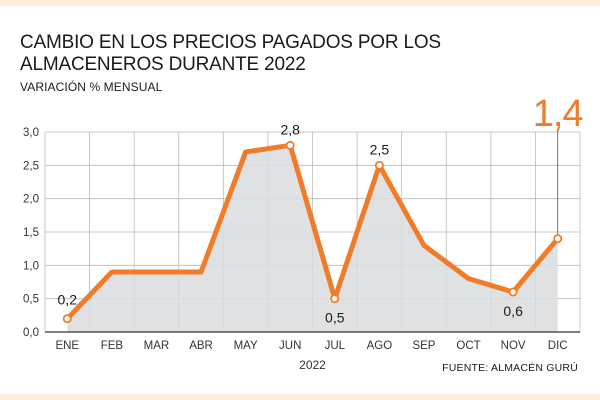 This screenshot has height=400, width=600. Describe the element at coordinates (558, 114) in the screenshot. I see `data-label-highlight: 1,4` at that location.